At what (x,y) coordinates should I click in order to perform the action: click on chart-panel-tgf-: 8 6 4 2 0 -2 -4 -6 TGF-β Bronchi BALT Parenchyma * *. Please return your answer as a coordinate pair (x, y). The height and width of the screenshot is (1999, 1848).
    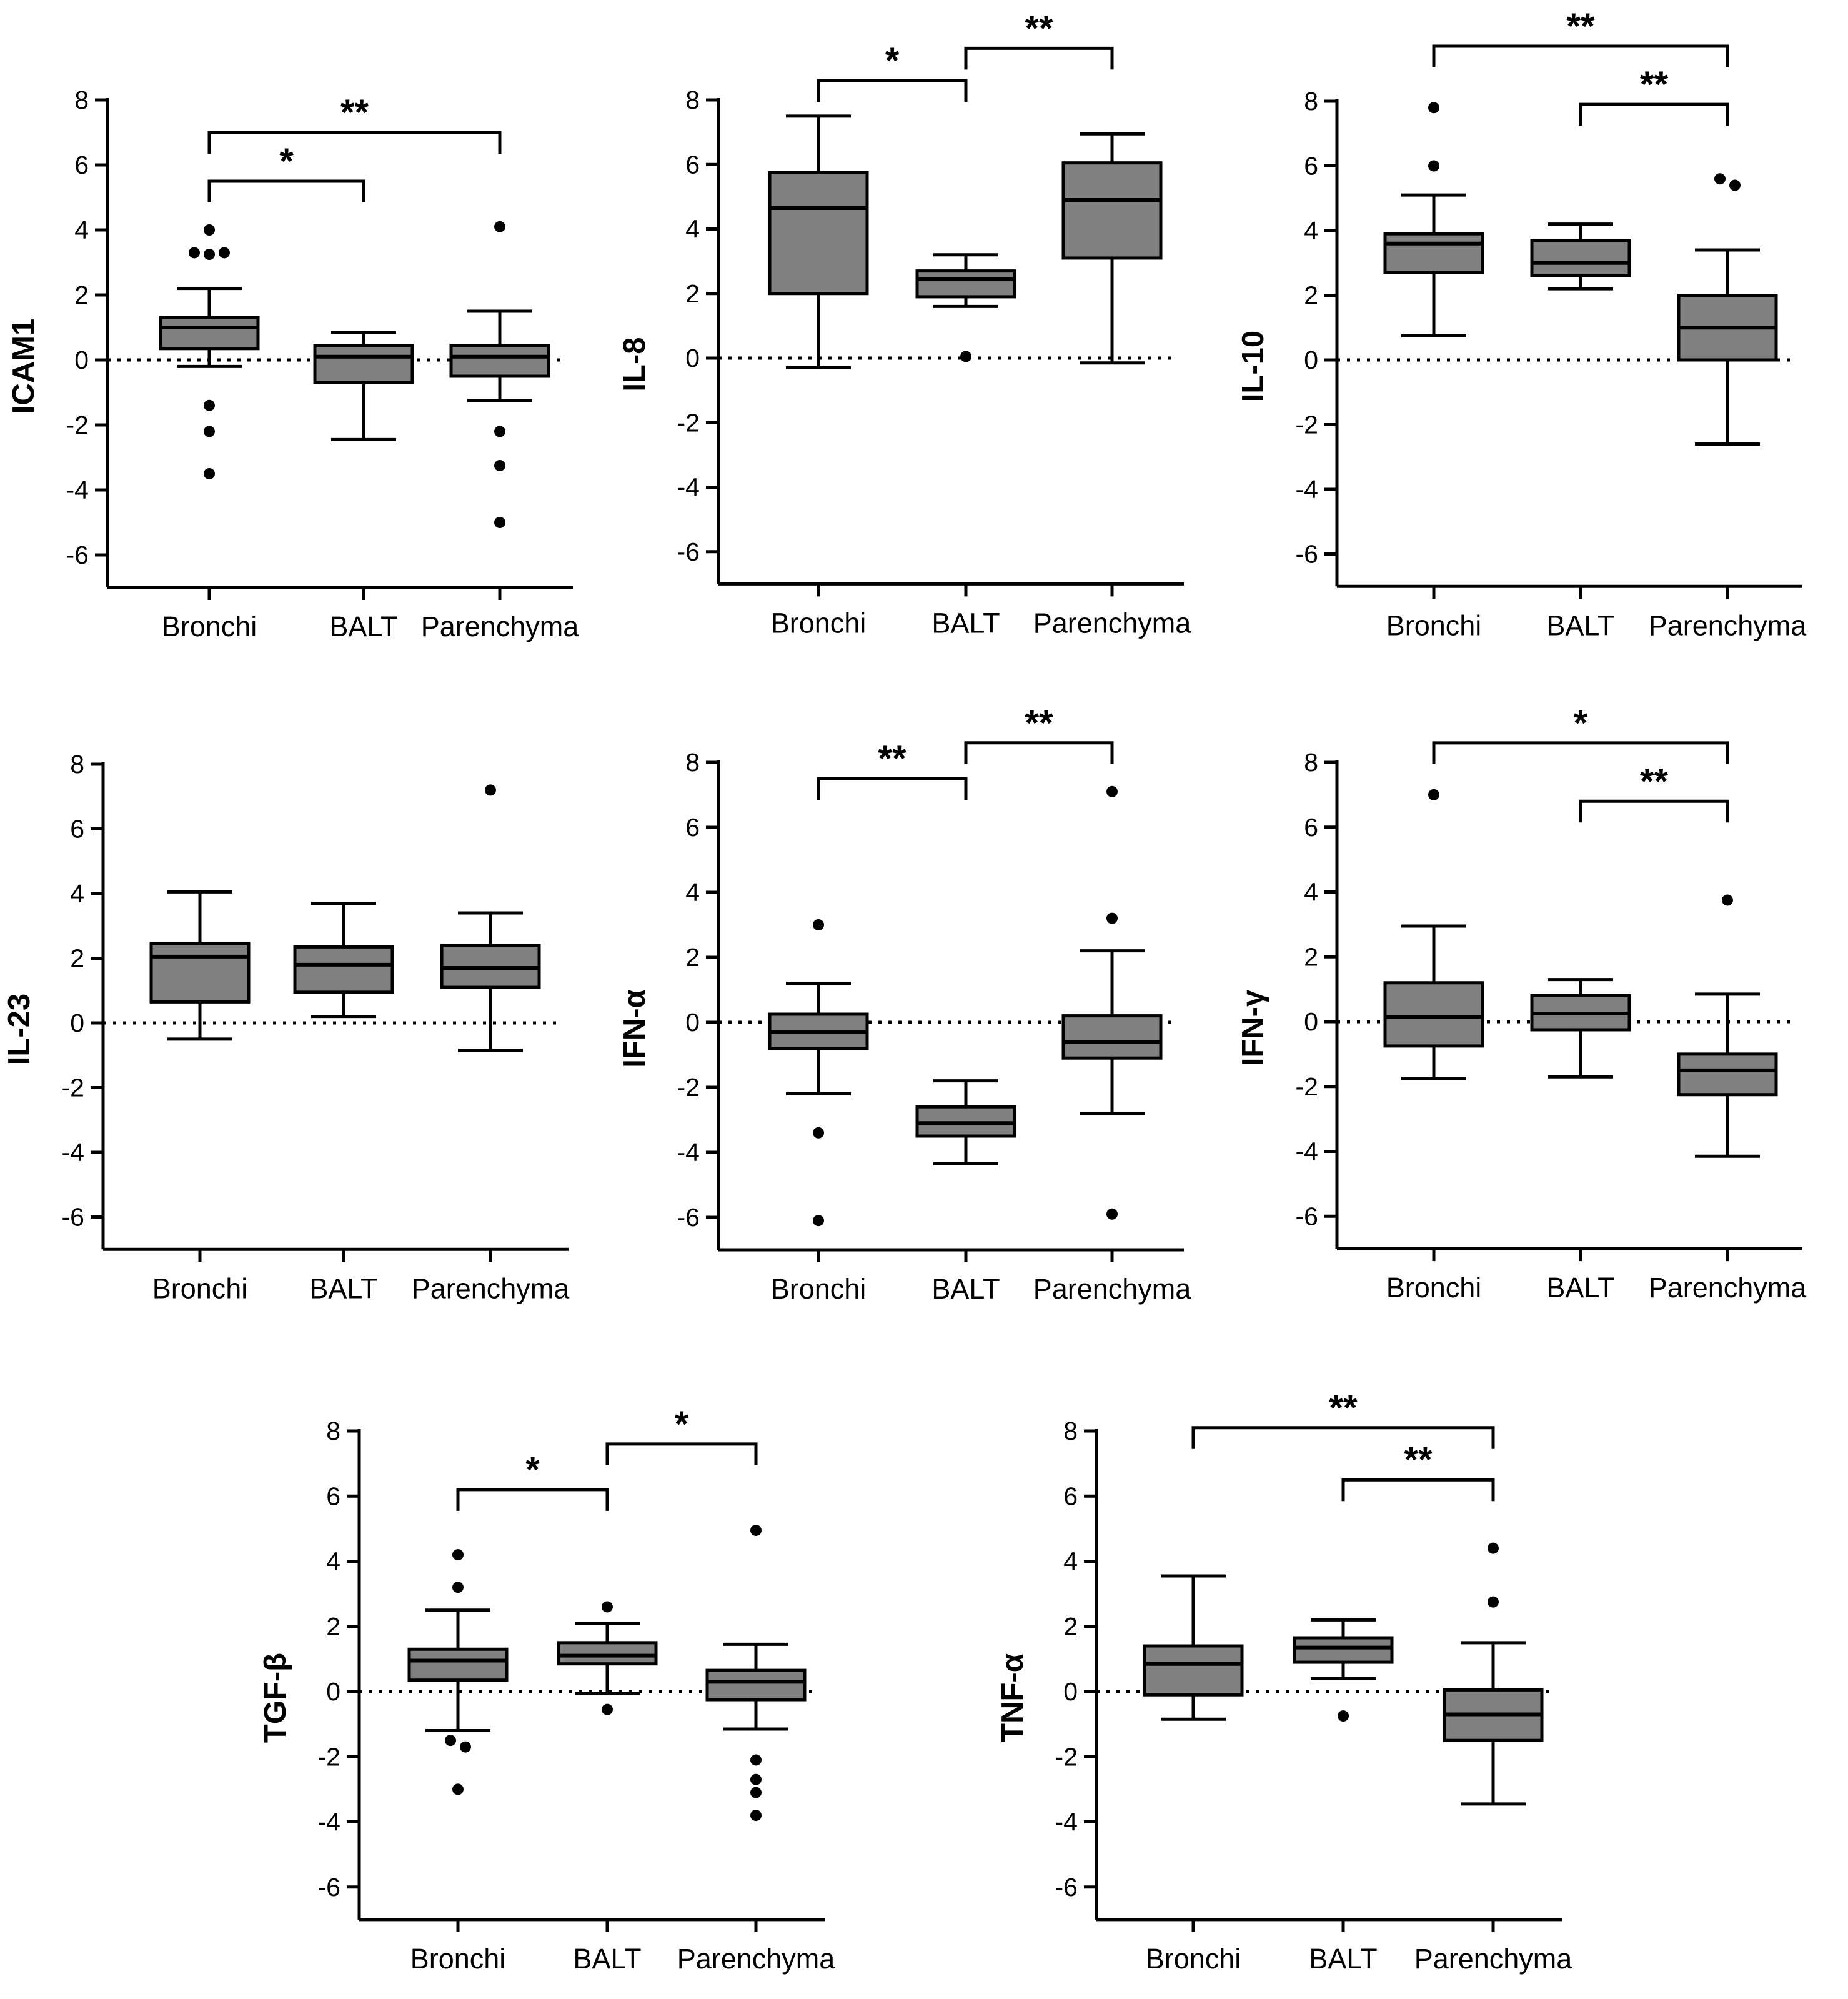
    Looking at the image, I should click on (547, 1689).